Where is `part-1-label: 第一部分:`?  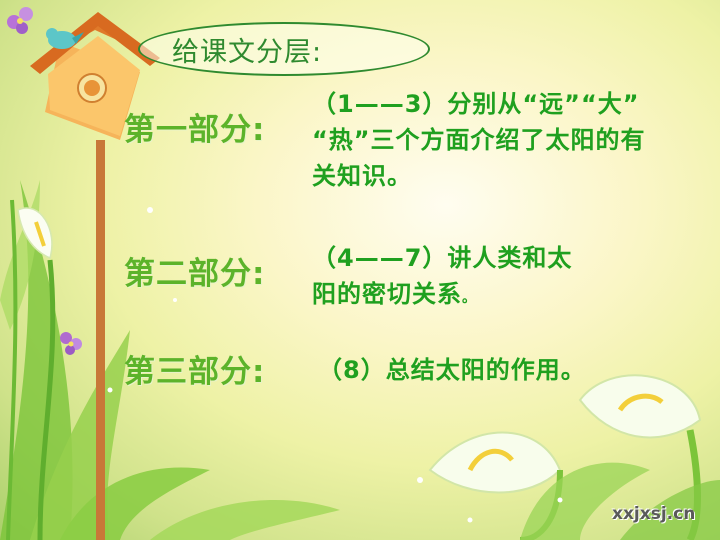 part-1-label: 第一部分: is located at coordinates (195, 130).